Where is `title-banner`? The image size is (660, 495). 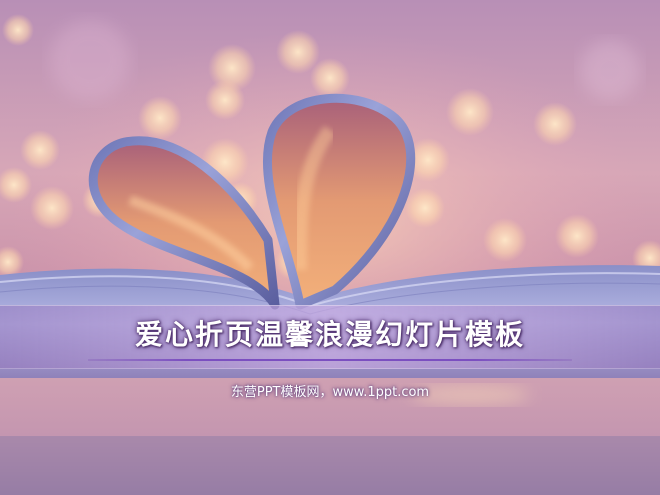 title-banner is located at coordinates (330, 337).